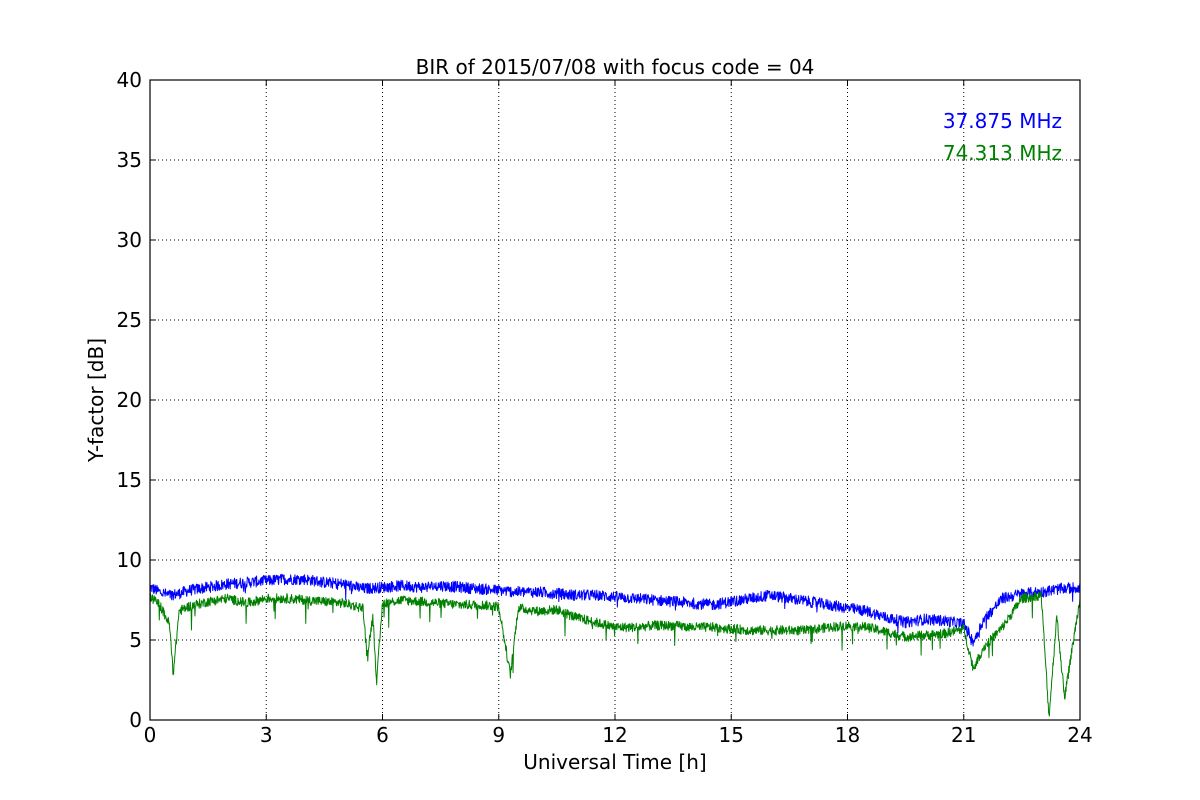 The width and height of the screenshot is (1200, 800). What do you see at coordinates (96, 400) in the screenshot?
I see `y-axis-label: Y-factor [dB]` at bounding box center [96, 400].